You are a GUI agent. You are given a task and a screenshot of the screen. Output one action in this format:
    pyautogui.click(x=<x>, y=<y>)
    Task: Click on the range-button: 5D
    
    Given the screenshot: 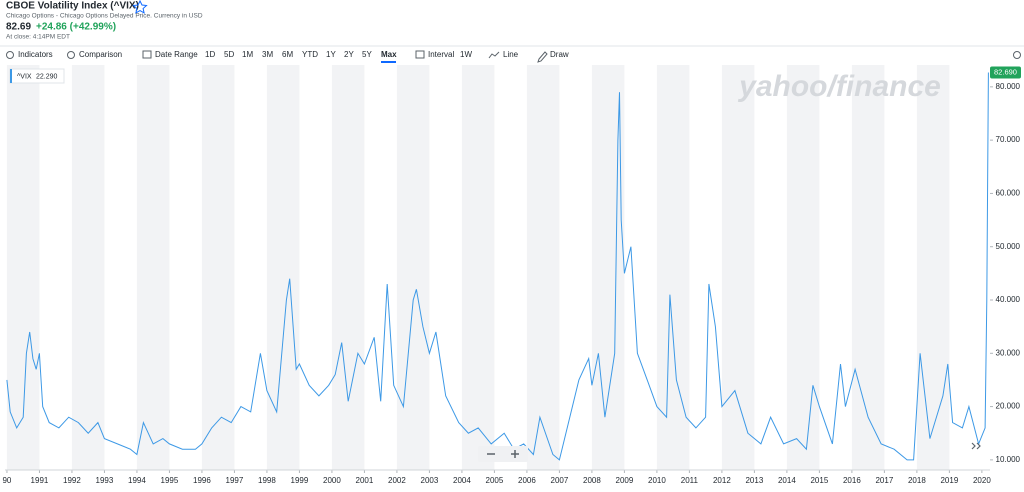 What is the action you would take?
    pyautogui.click(x=229, y=54)
    